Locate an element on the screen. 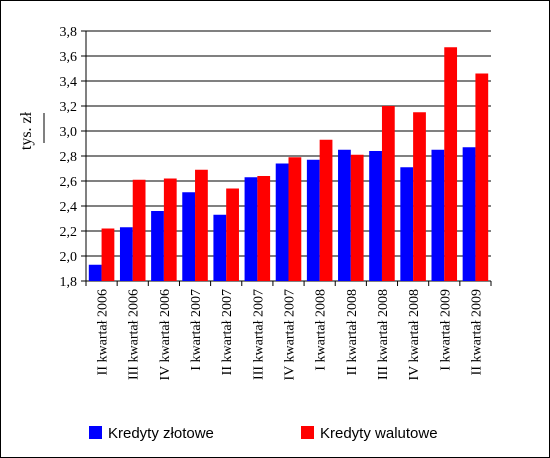 The image size is (550, 458). x-category-label: II kwartał 2008 is located at coordinates (352, 332).